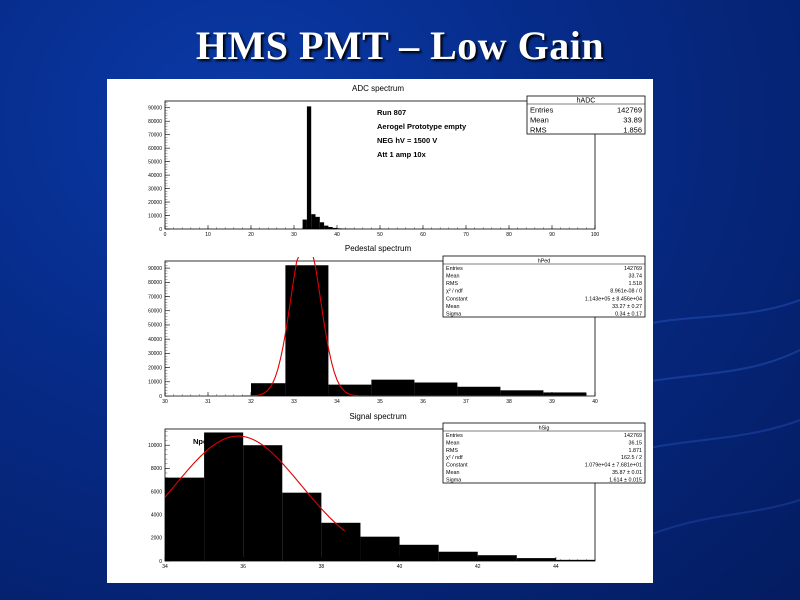  What do you see at coordinates (509, 402) in the screenshot?
I see `x-tick-label-1-8: 38` at bounding box center [509, 402].